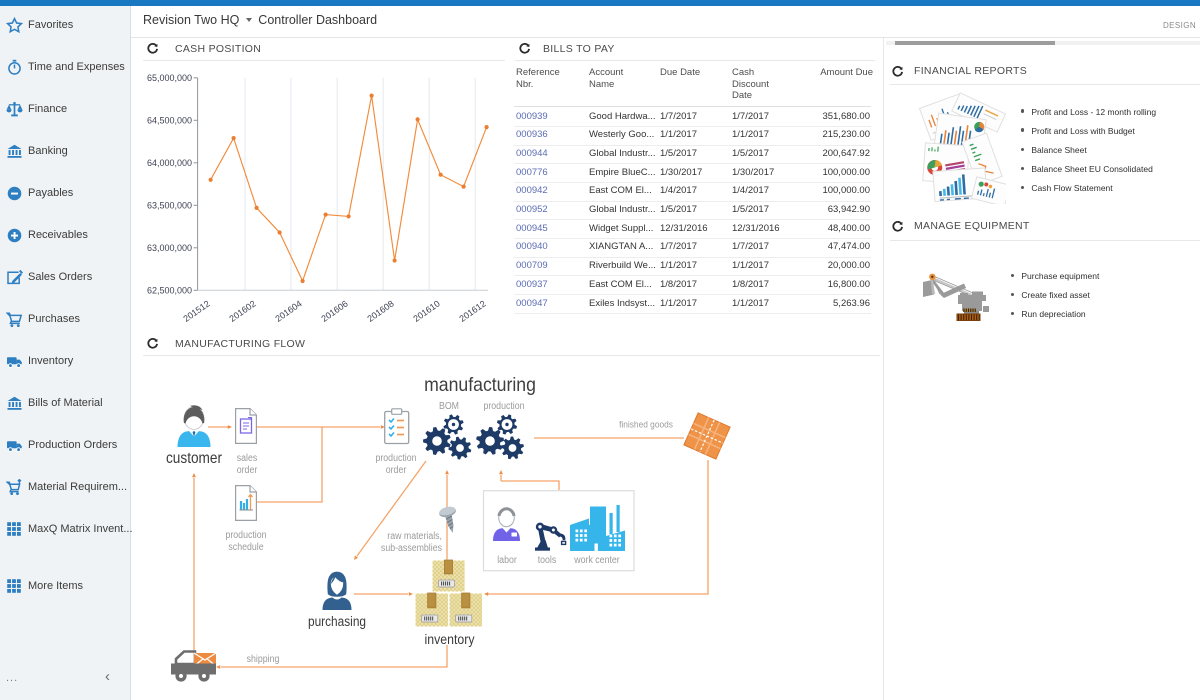 This screenshot has height=700, width=1200. I want to click on svg-text: work center, so click(596, 559).